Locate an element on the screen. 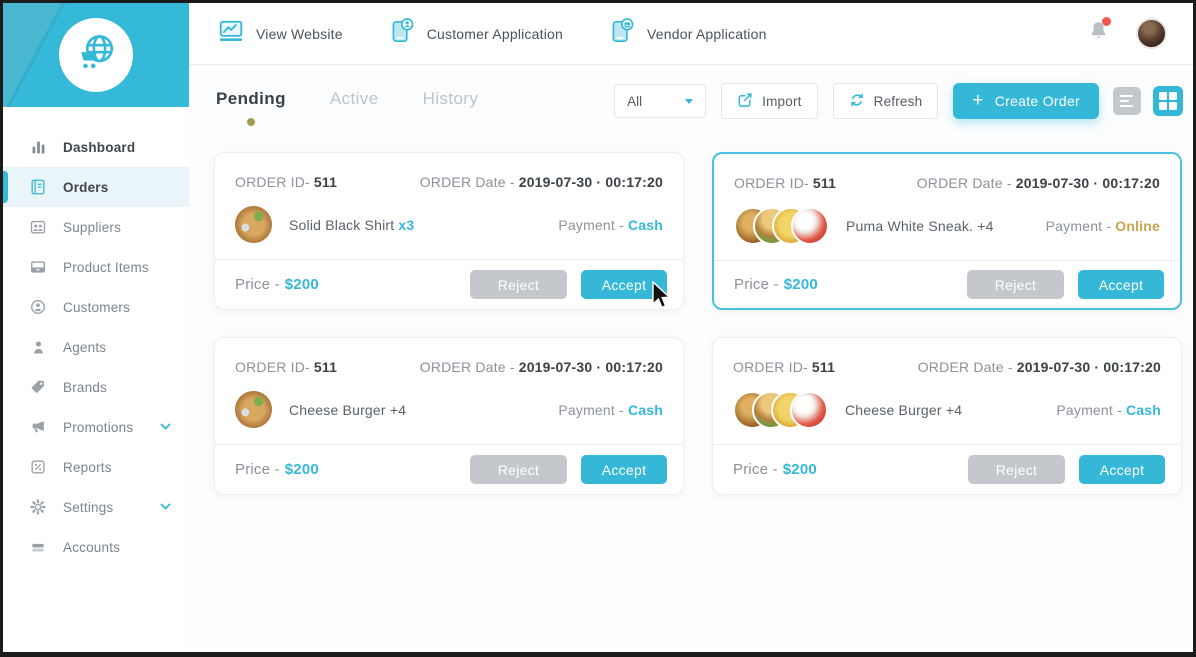 The height and width of the screenshot is (657, 1196). sidebar-item-label: Suppliers is located at coordinates (92, 227).